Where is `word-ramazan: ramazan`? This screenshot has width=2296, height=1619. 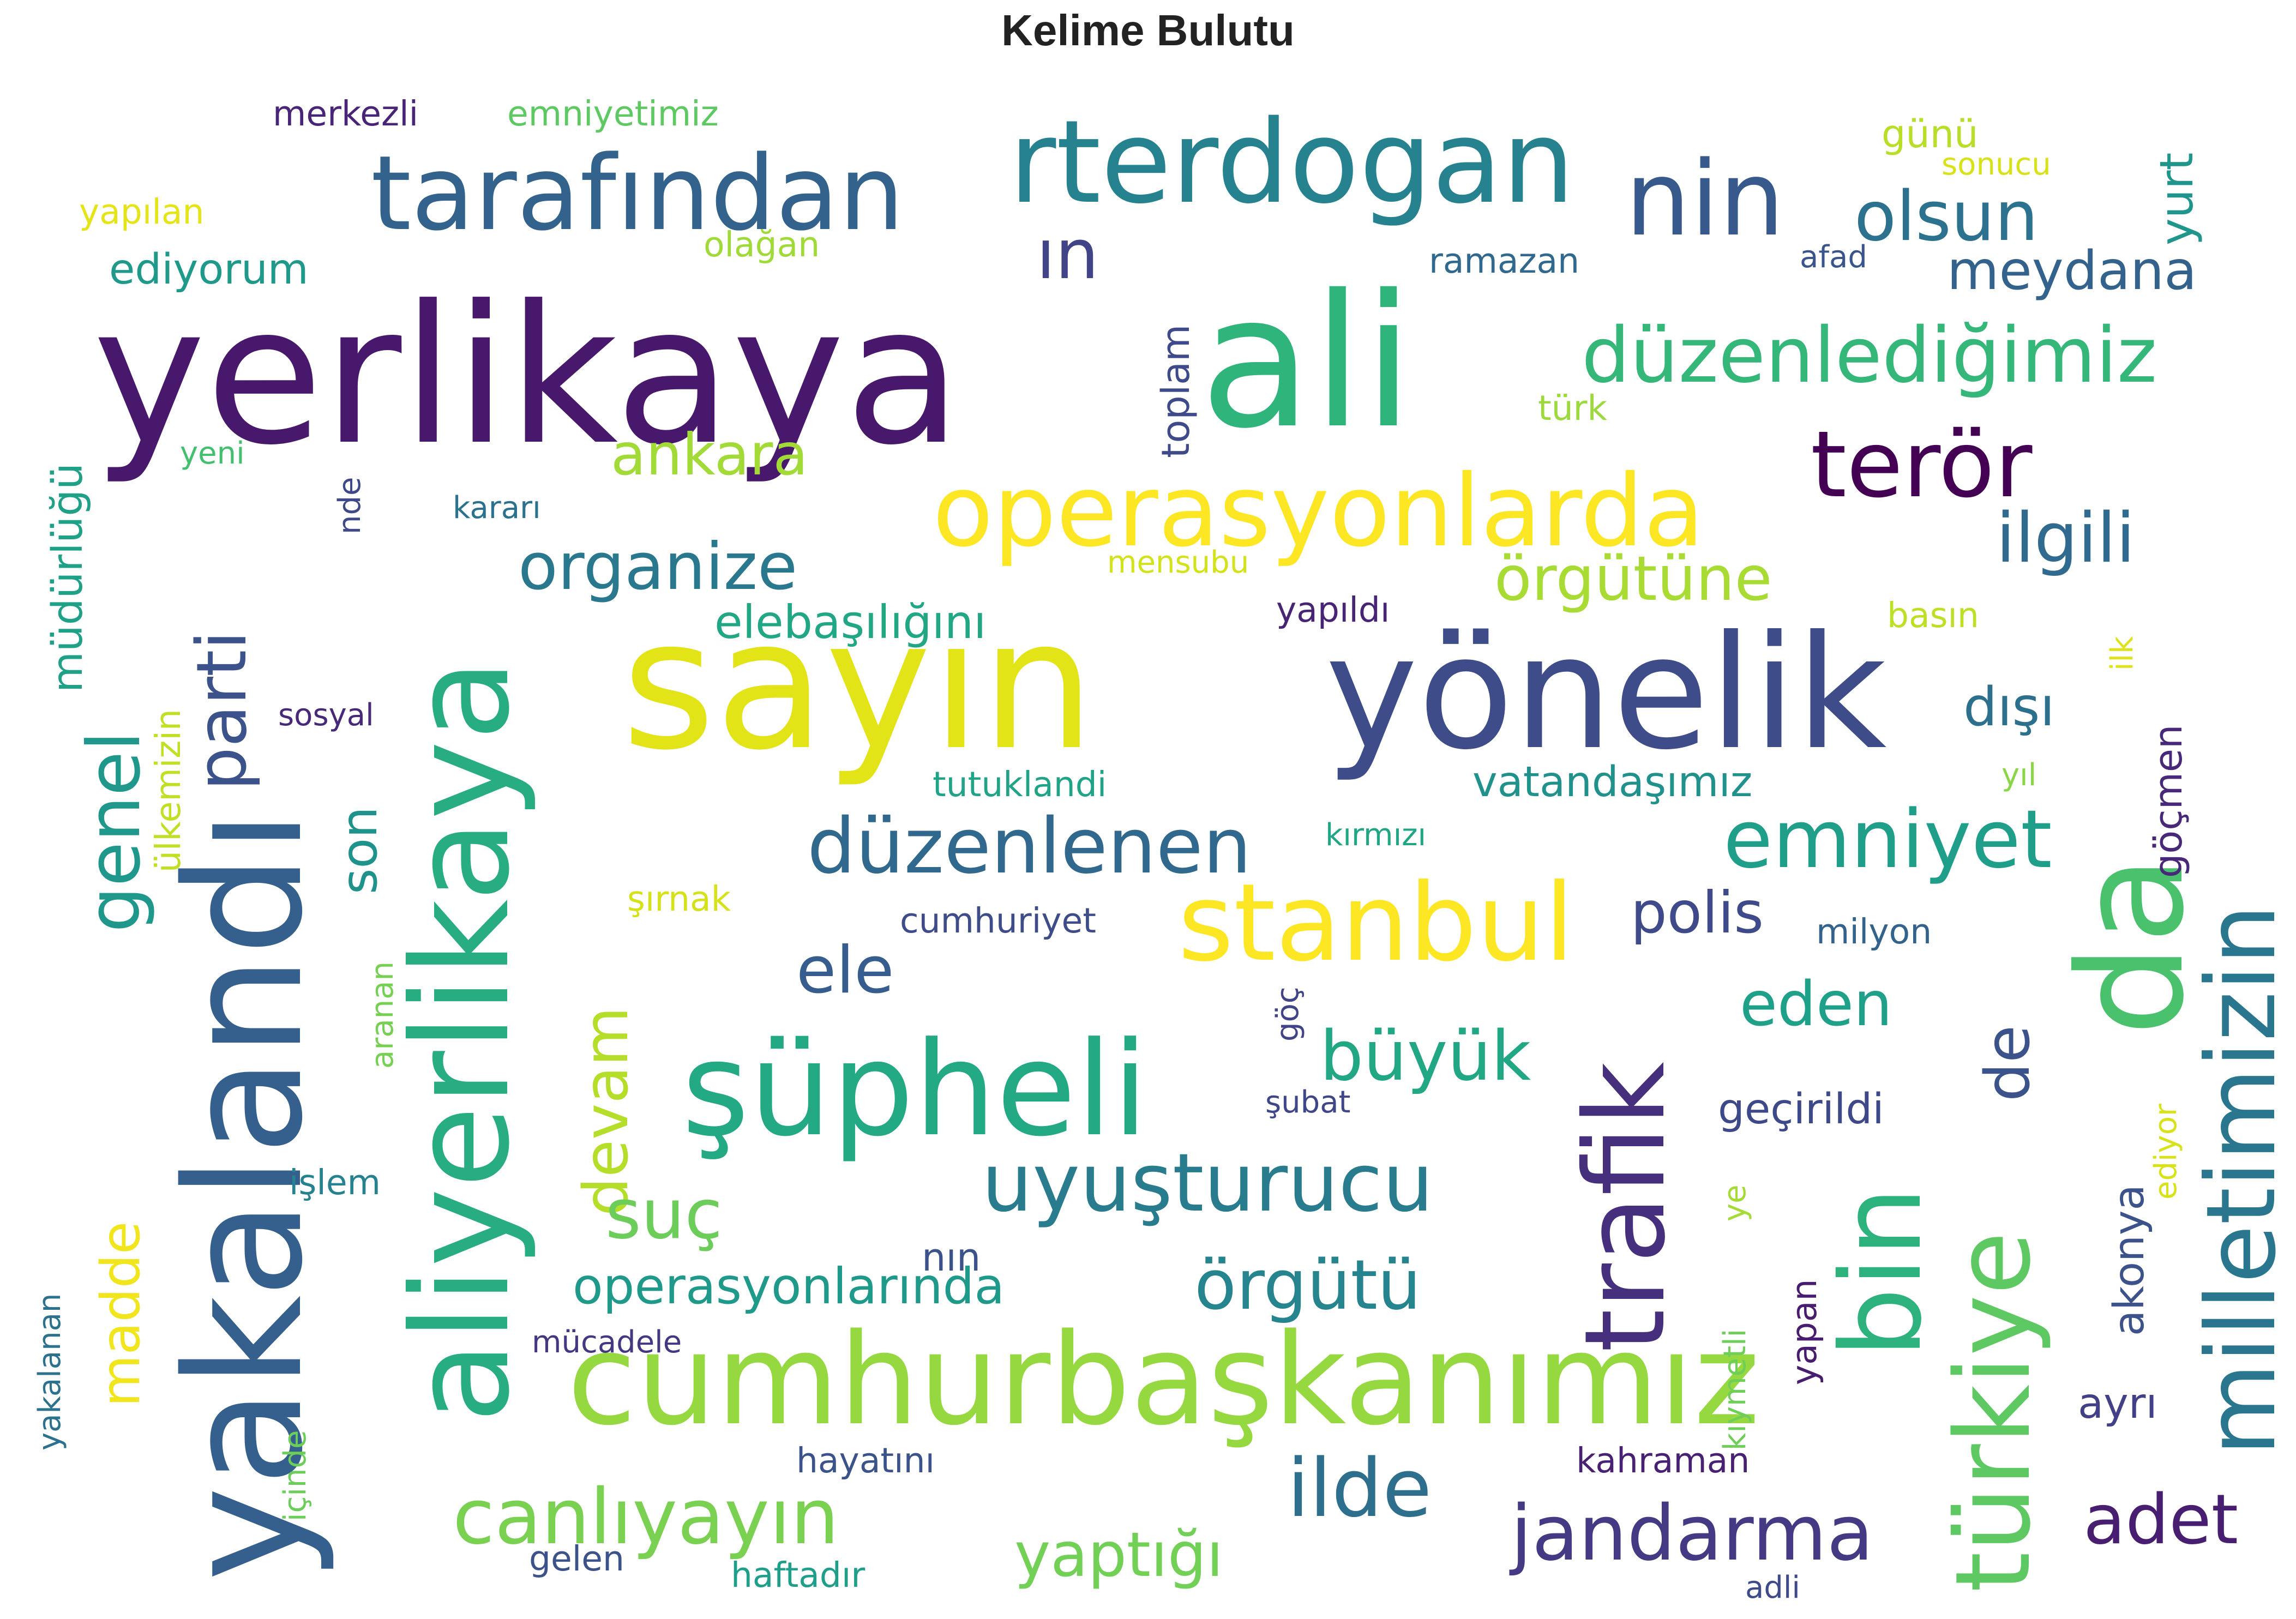
word-ramazan: ramazan is located at coordinates (1504, 261).